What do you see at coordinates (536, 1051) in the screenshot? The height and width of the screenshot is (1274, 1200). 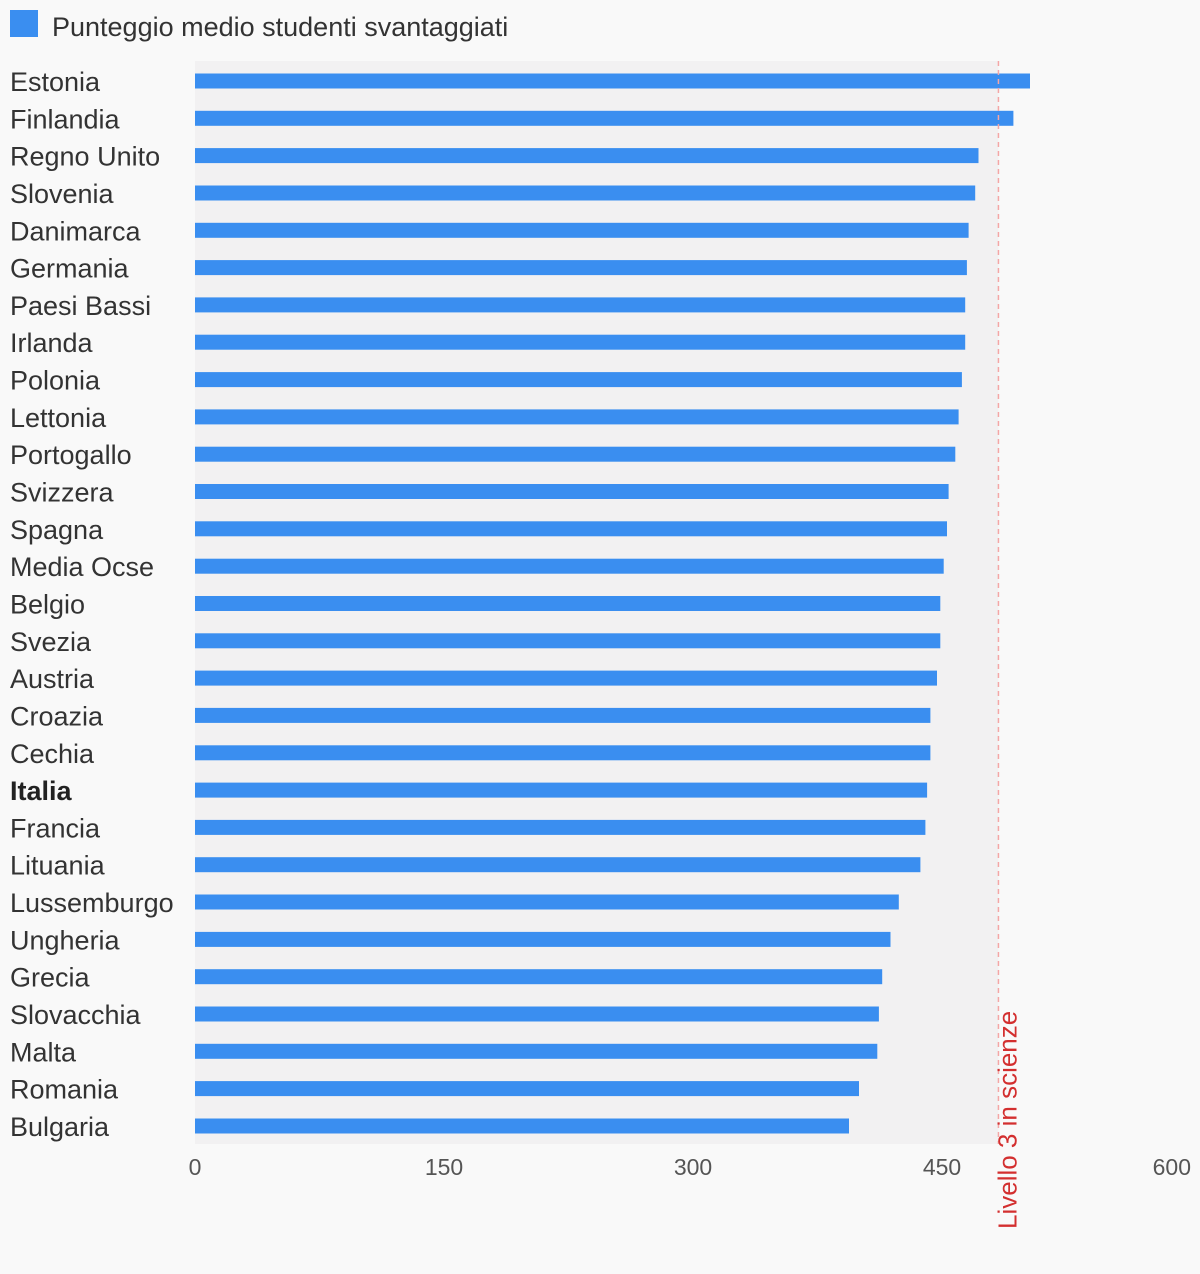 I see `bar-malta` at bounding box center [536, 1051].